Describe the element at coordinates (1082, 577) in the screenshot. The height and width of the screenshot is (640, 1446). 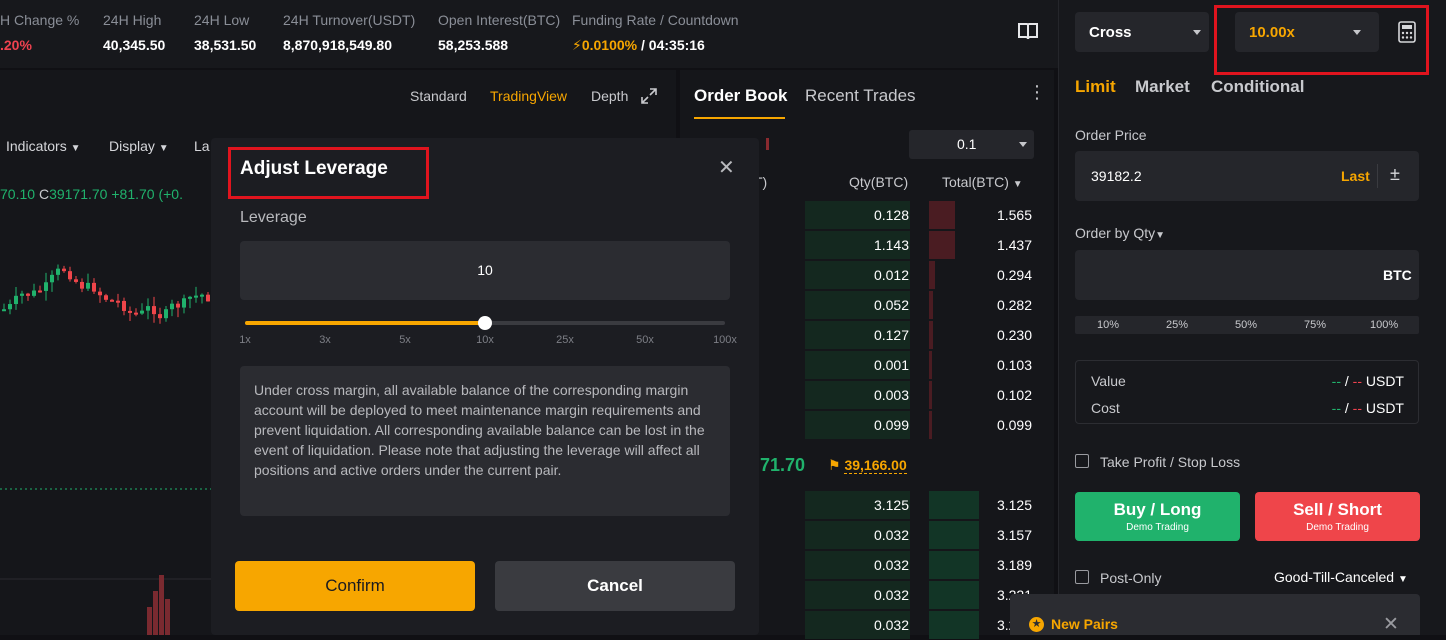
I see `post-only-checkbox` at that location.